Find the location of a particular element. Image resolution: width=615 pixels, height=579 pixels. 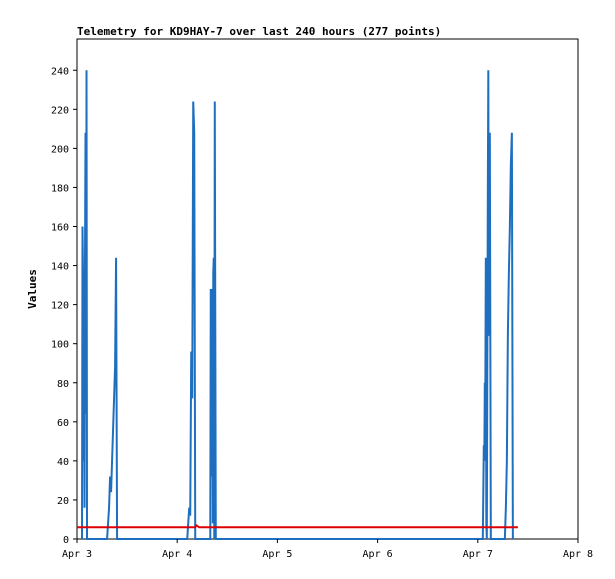

y-tick-label: 40 is located at coordinates (63, 462).